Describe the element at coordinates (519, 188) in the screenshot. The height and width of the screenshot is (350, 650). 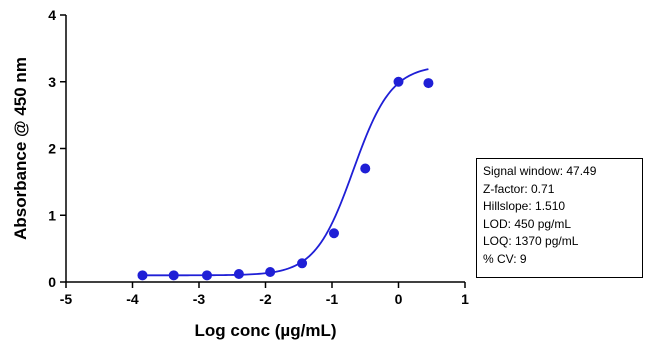
I see `annotation-z-factor: Z-factor: 0.71` at that location.